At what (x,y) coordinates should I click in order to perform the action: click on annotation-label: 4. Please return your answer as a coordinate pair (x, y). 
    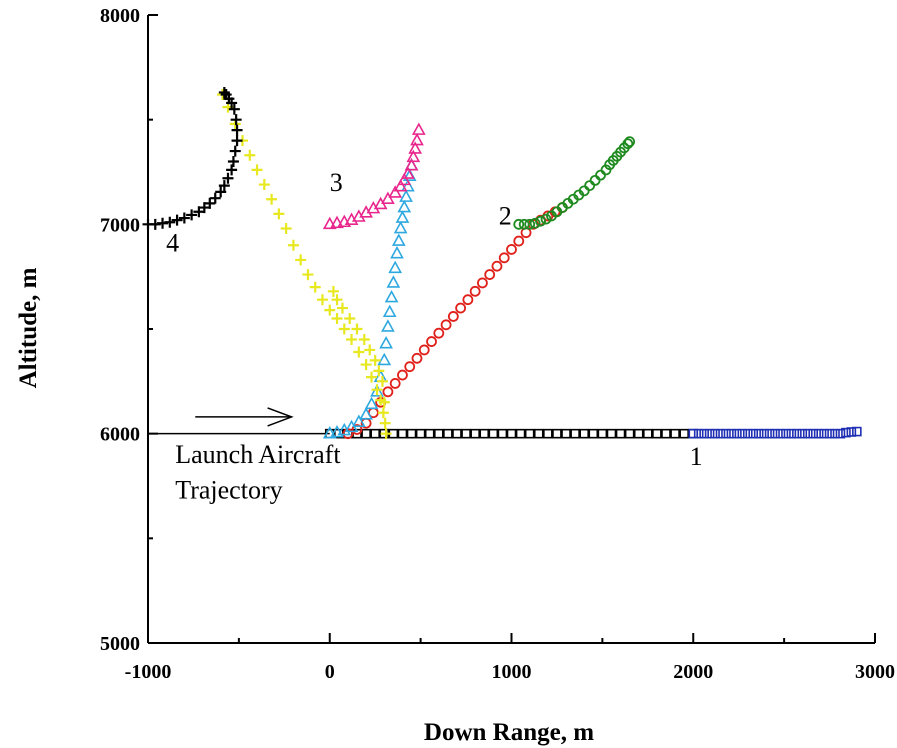
    Looking at the image, I should click on (172, 243).